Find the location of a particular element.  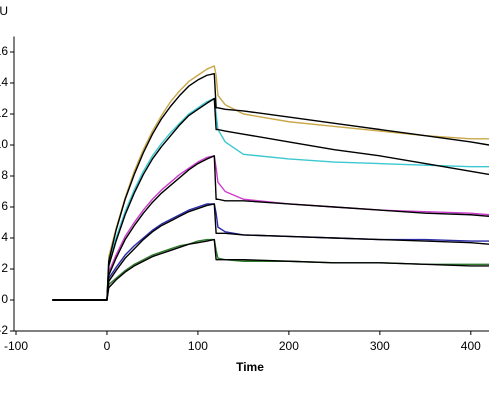

y-tick-label: 8 is located at coordinates (4, 175).